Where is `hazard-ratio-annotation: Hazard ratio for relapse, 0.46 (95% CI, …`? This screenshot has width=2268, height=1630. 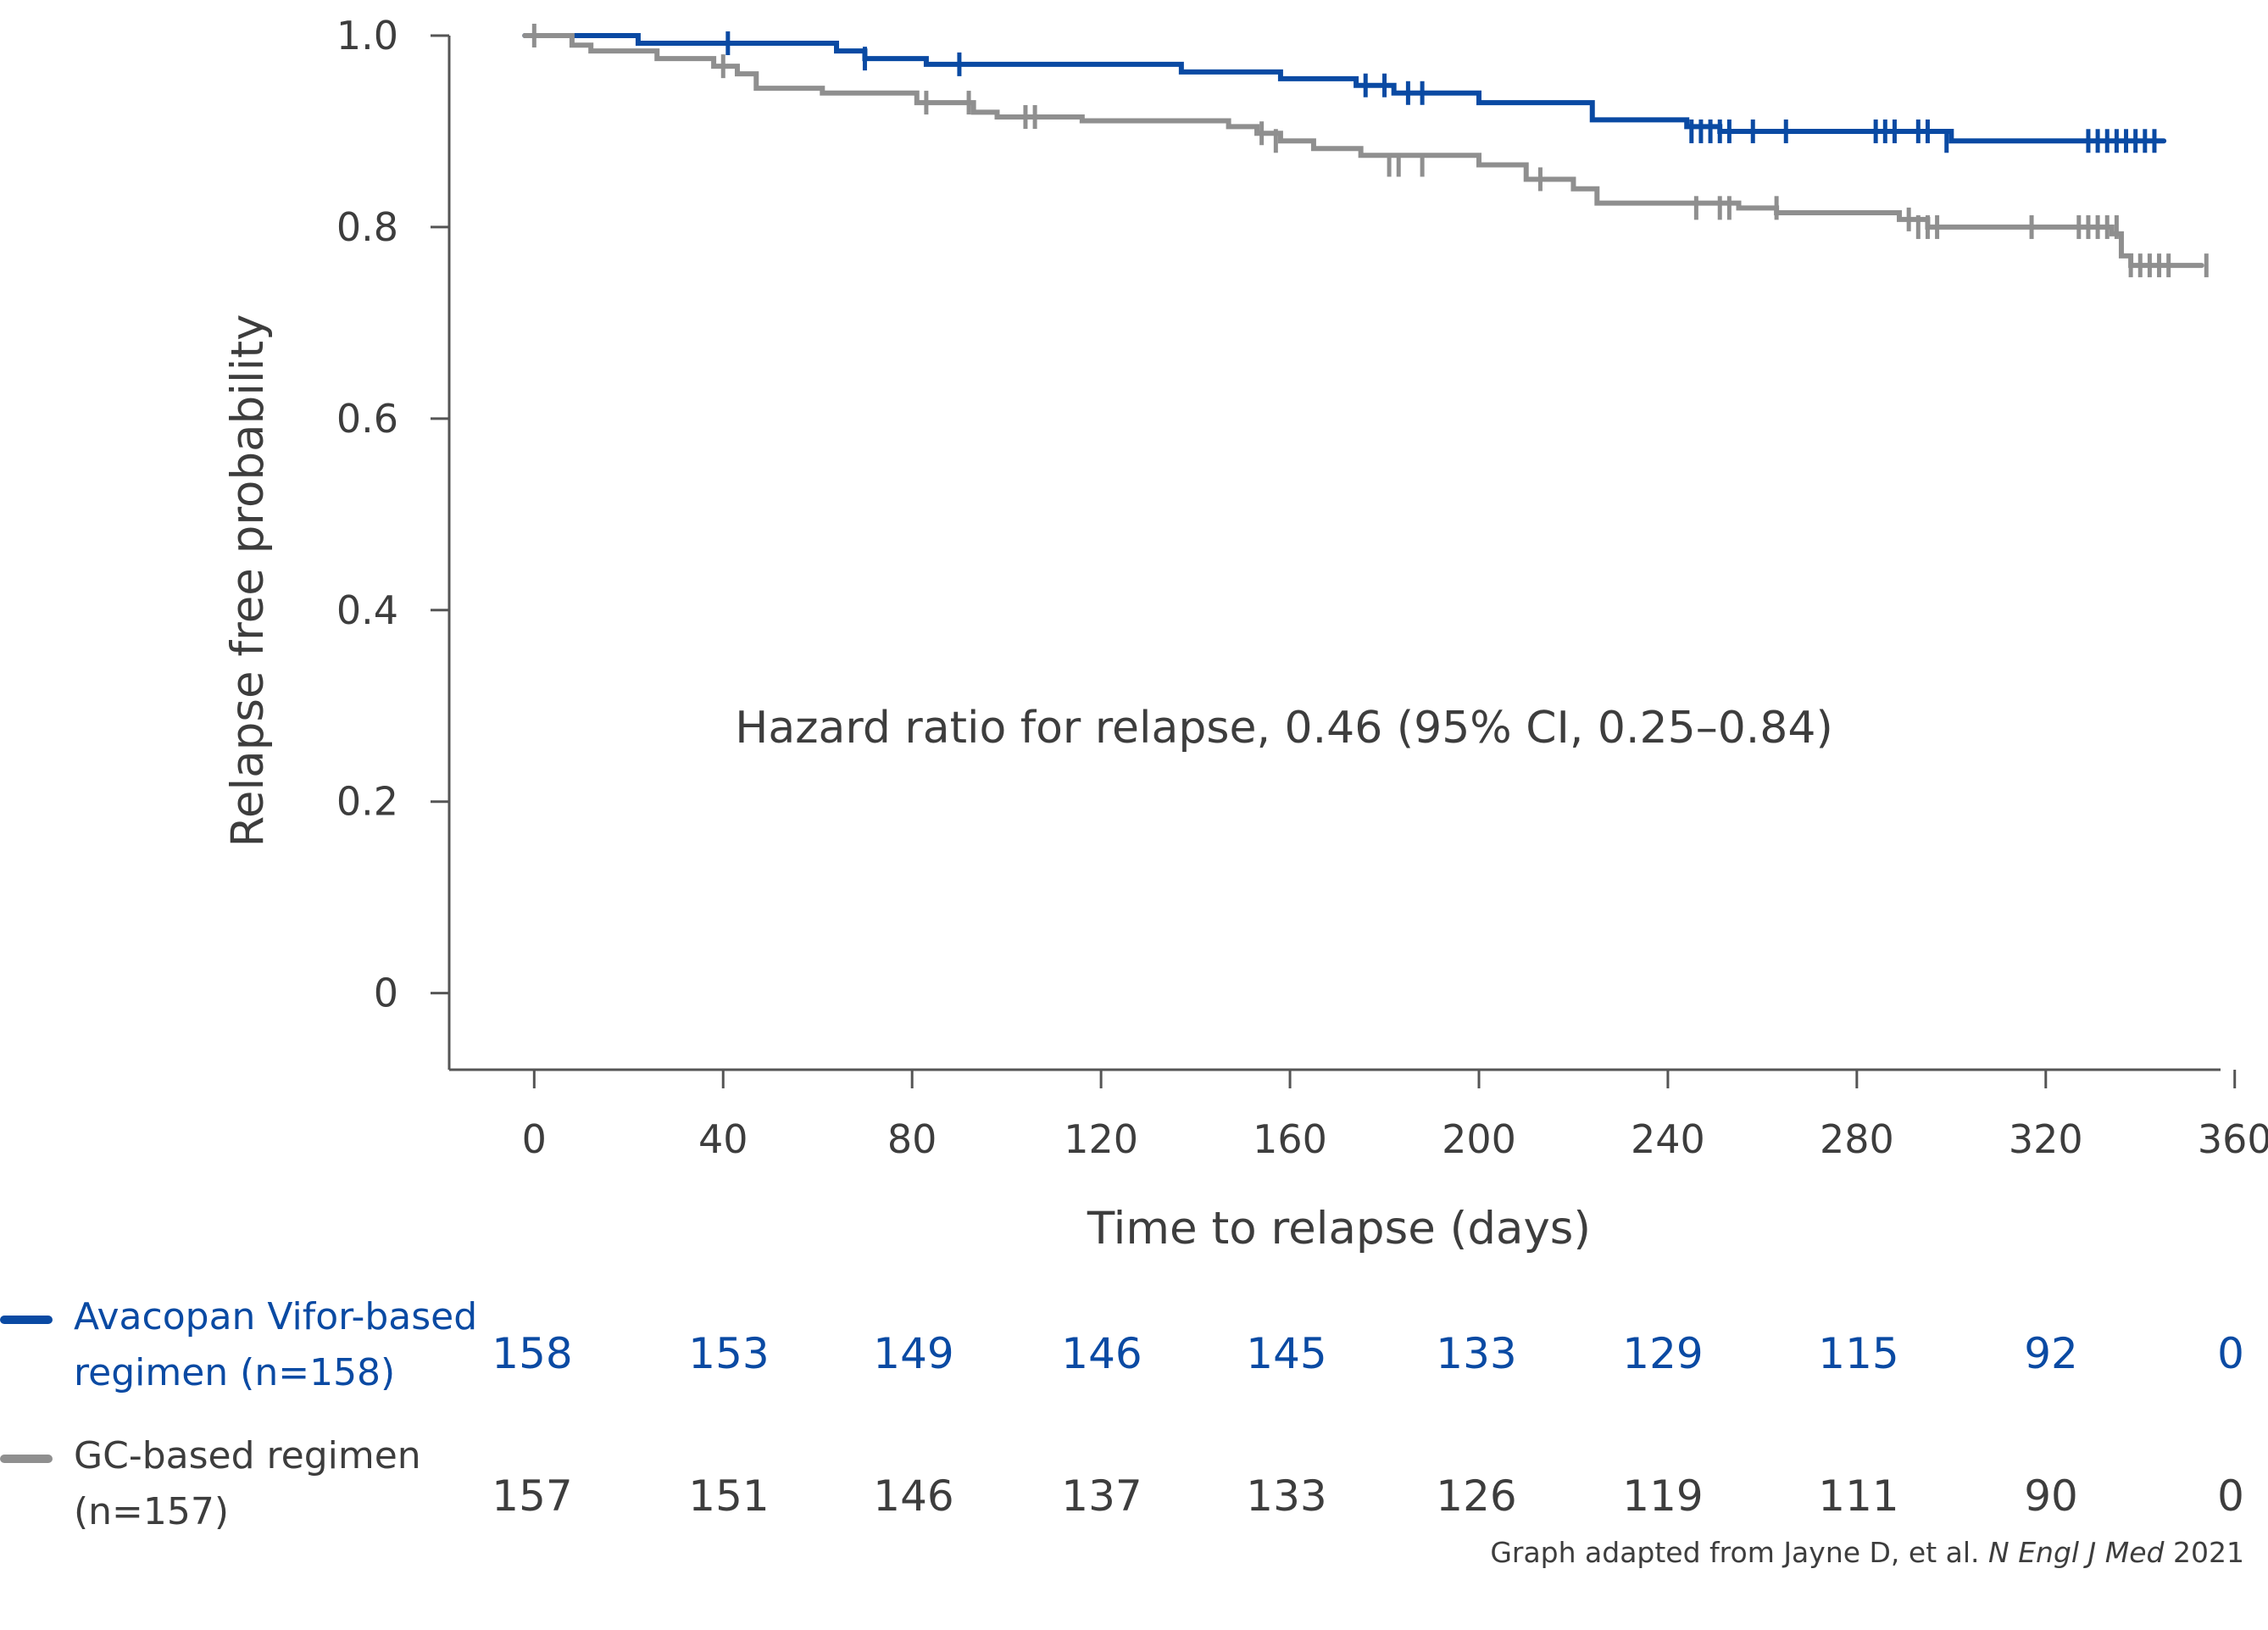 hazard-ratio-annotation: Hazard ratio for relapse, 0.46 (95% CI, … is located at coordinates (1284, 729).